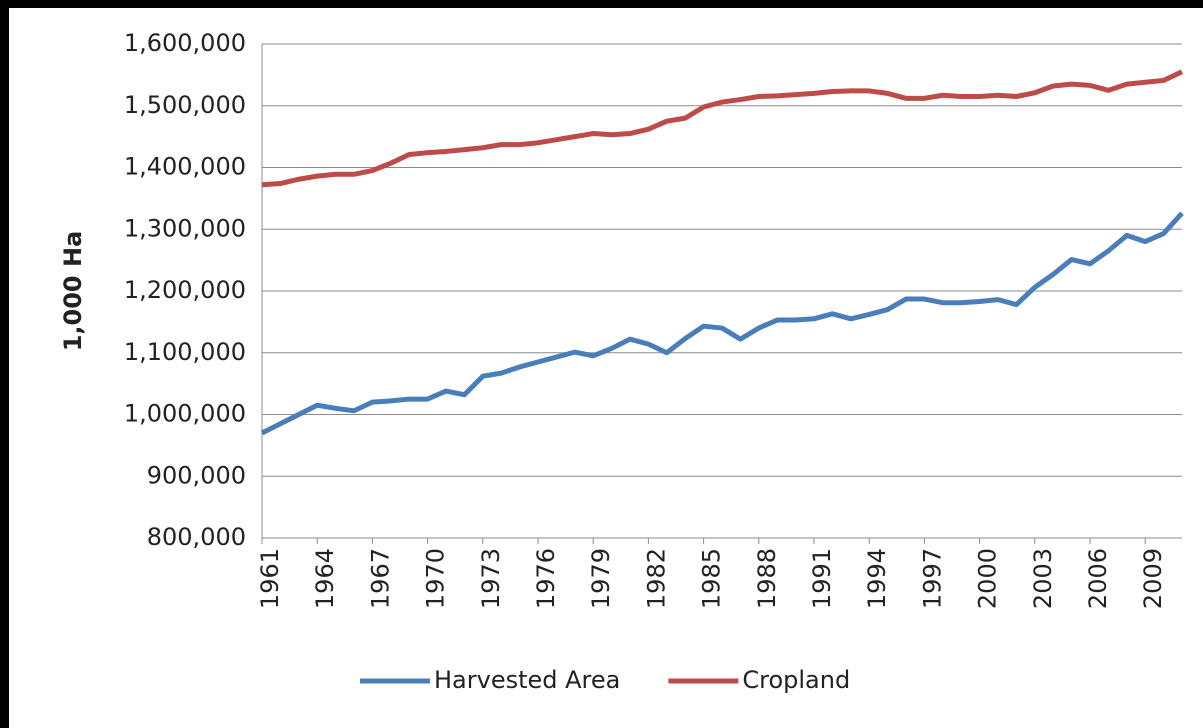 The width and height of the screenshot is (1203, 728). What do you see at coordinates (1153, 578) in the screenshot?
I see `x-tick-label: 2009` at bounding box center [1153, 578].